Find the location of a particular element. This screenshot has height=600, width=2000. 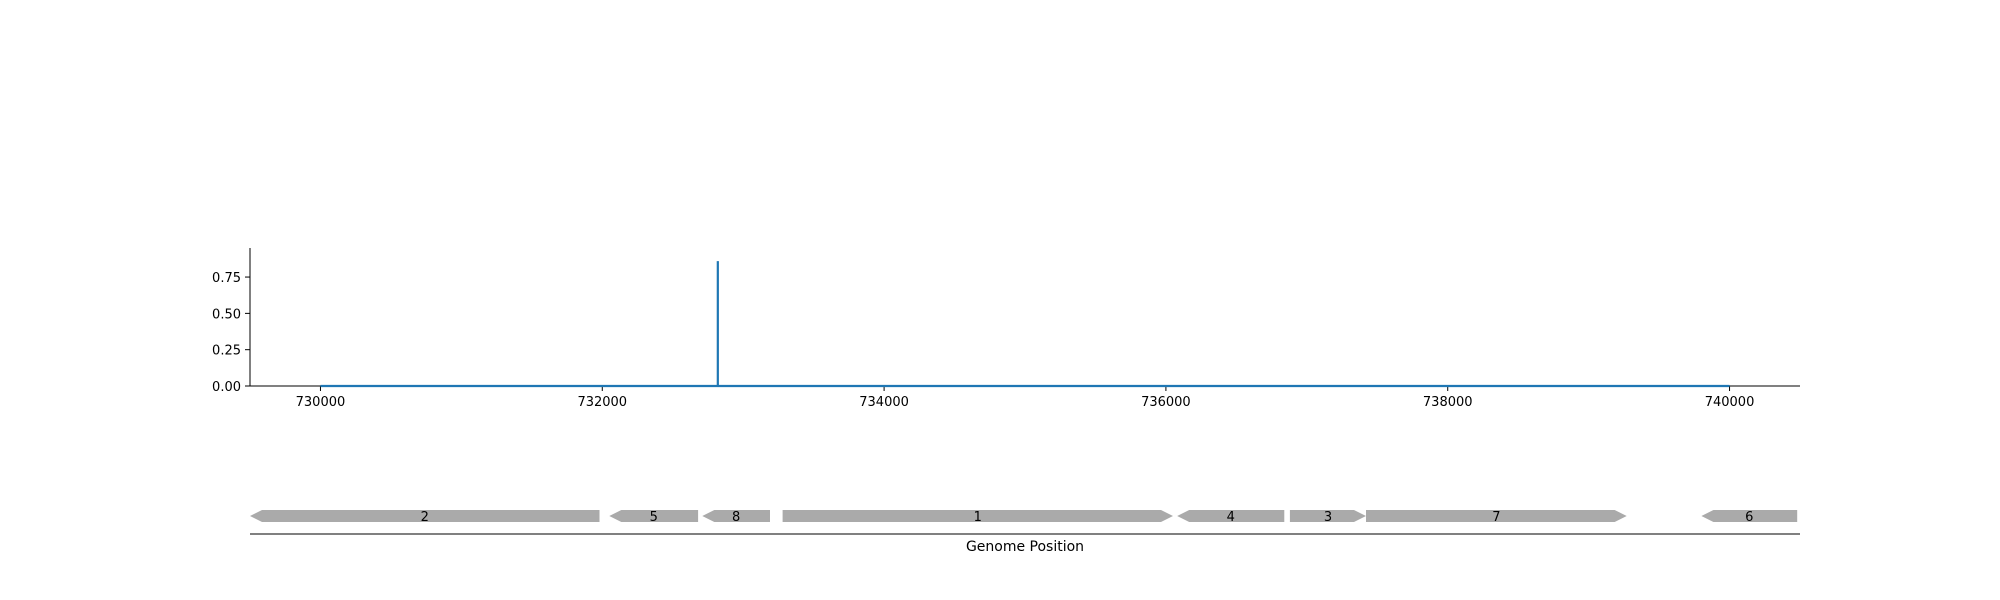

gene-label: 2 is located at coordinates (425, 517).